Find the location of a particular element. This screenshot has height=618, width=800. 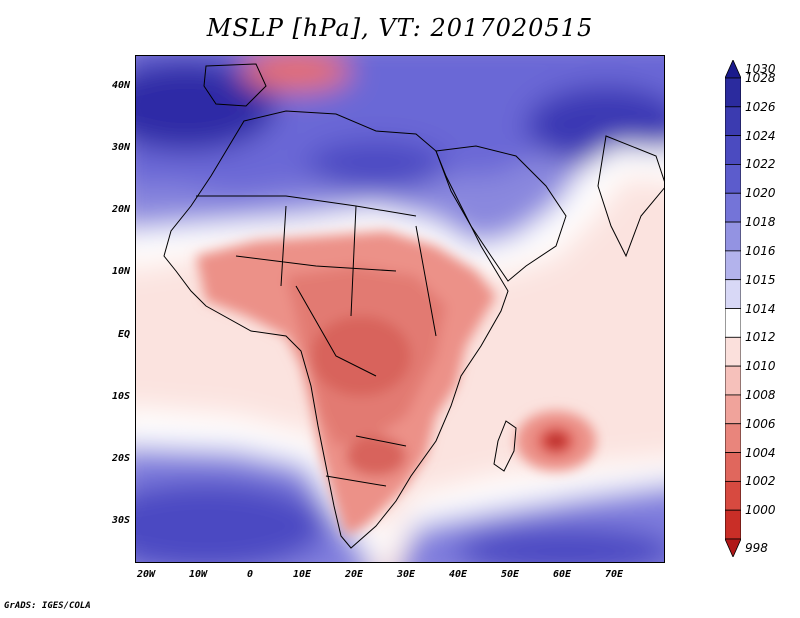

colorbar-swatch-bottom is located at coordinates (733, 547).